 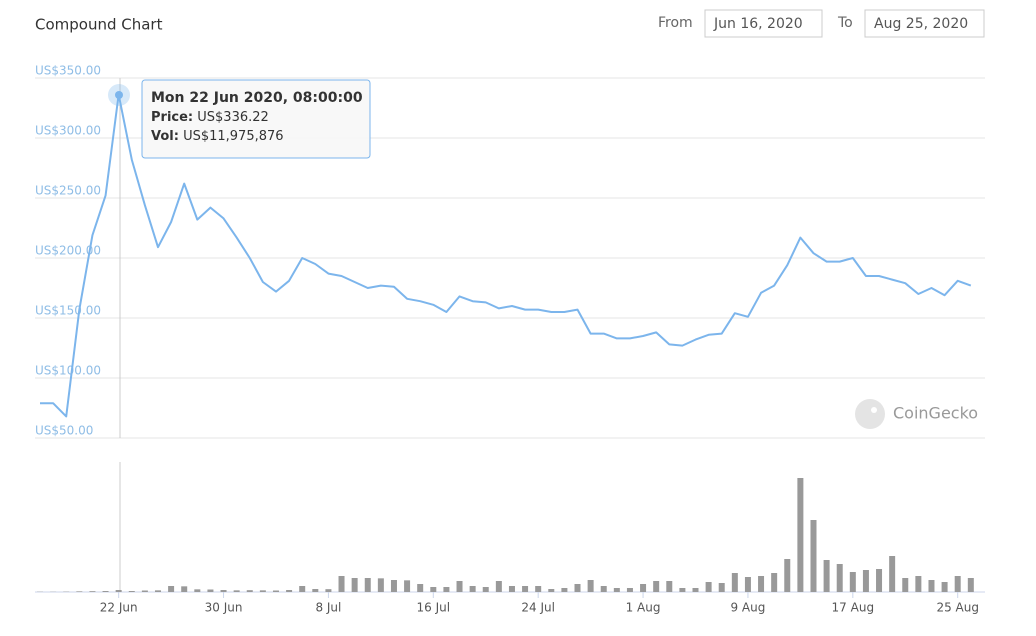 I want to click on credit-logo, so click(x=870, y=414).